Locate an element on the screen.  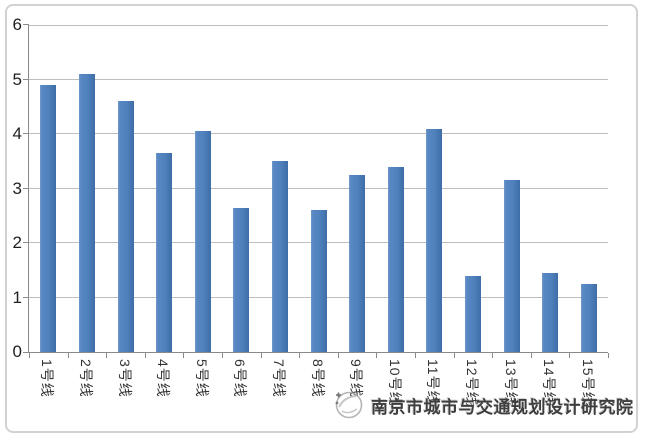
x-axis-label: 2号线 is located at coordinates (86, 378).